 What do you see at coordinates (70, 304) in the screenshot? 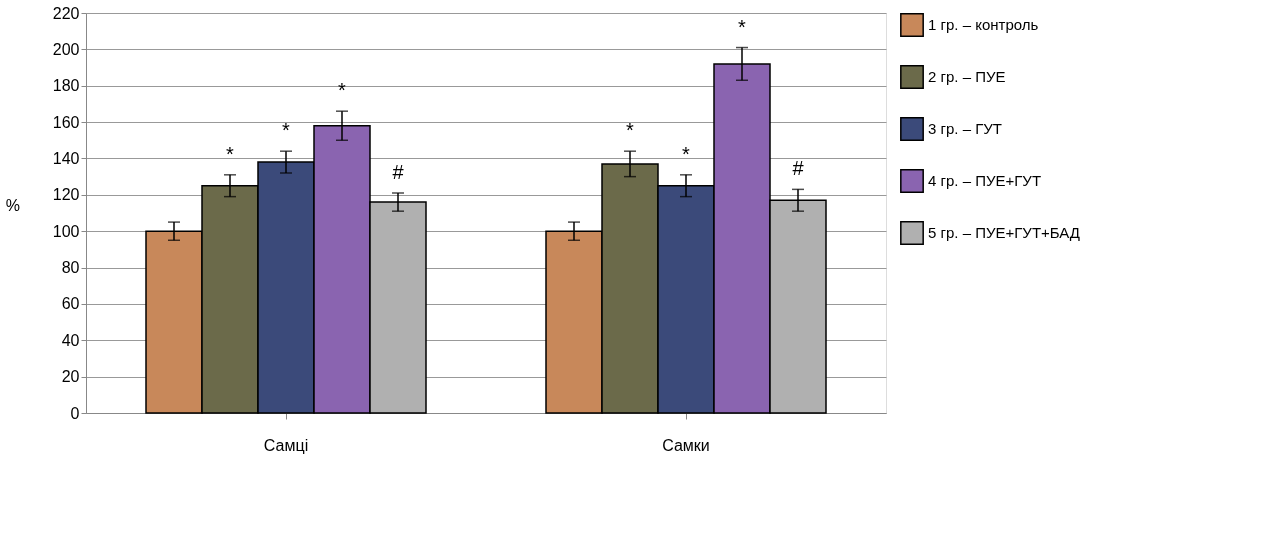
I see `y-tick-label: 60` at bounding box center [70, 304].